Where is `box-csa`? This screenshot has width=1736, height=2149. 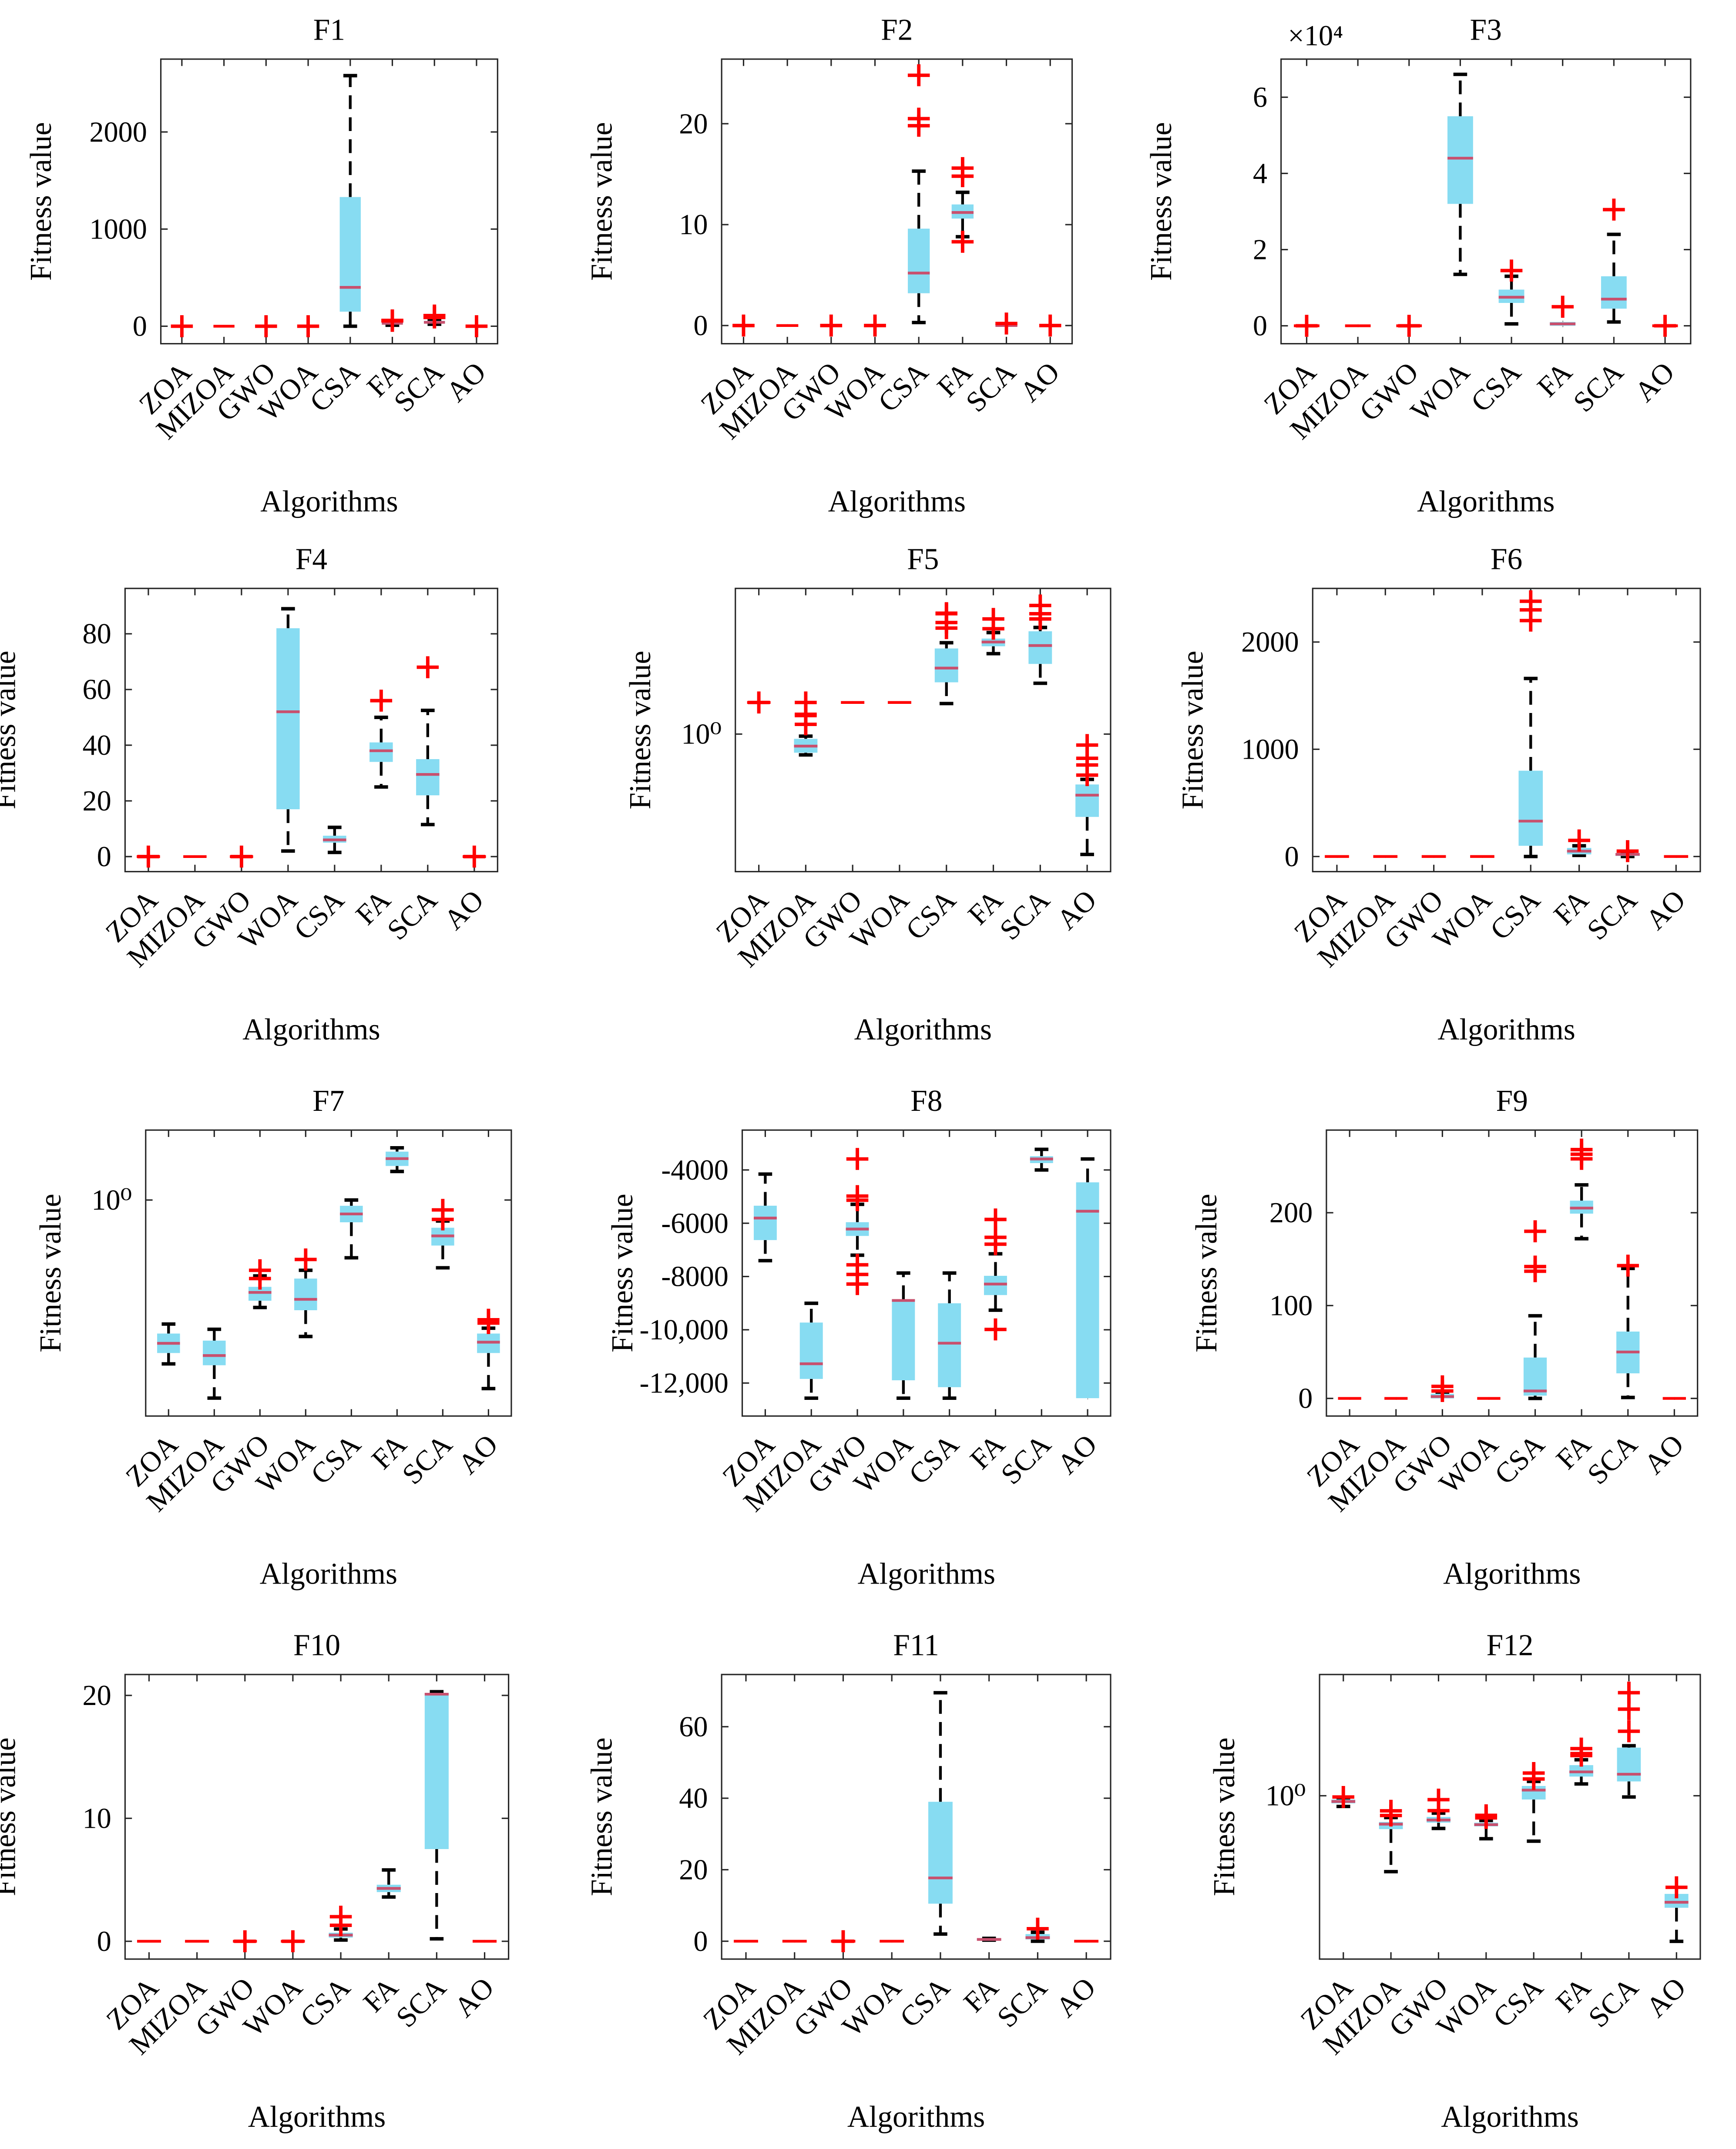 box-csa is located at coordinates (946, 654).